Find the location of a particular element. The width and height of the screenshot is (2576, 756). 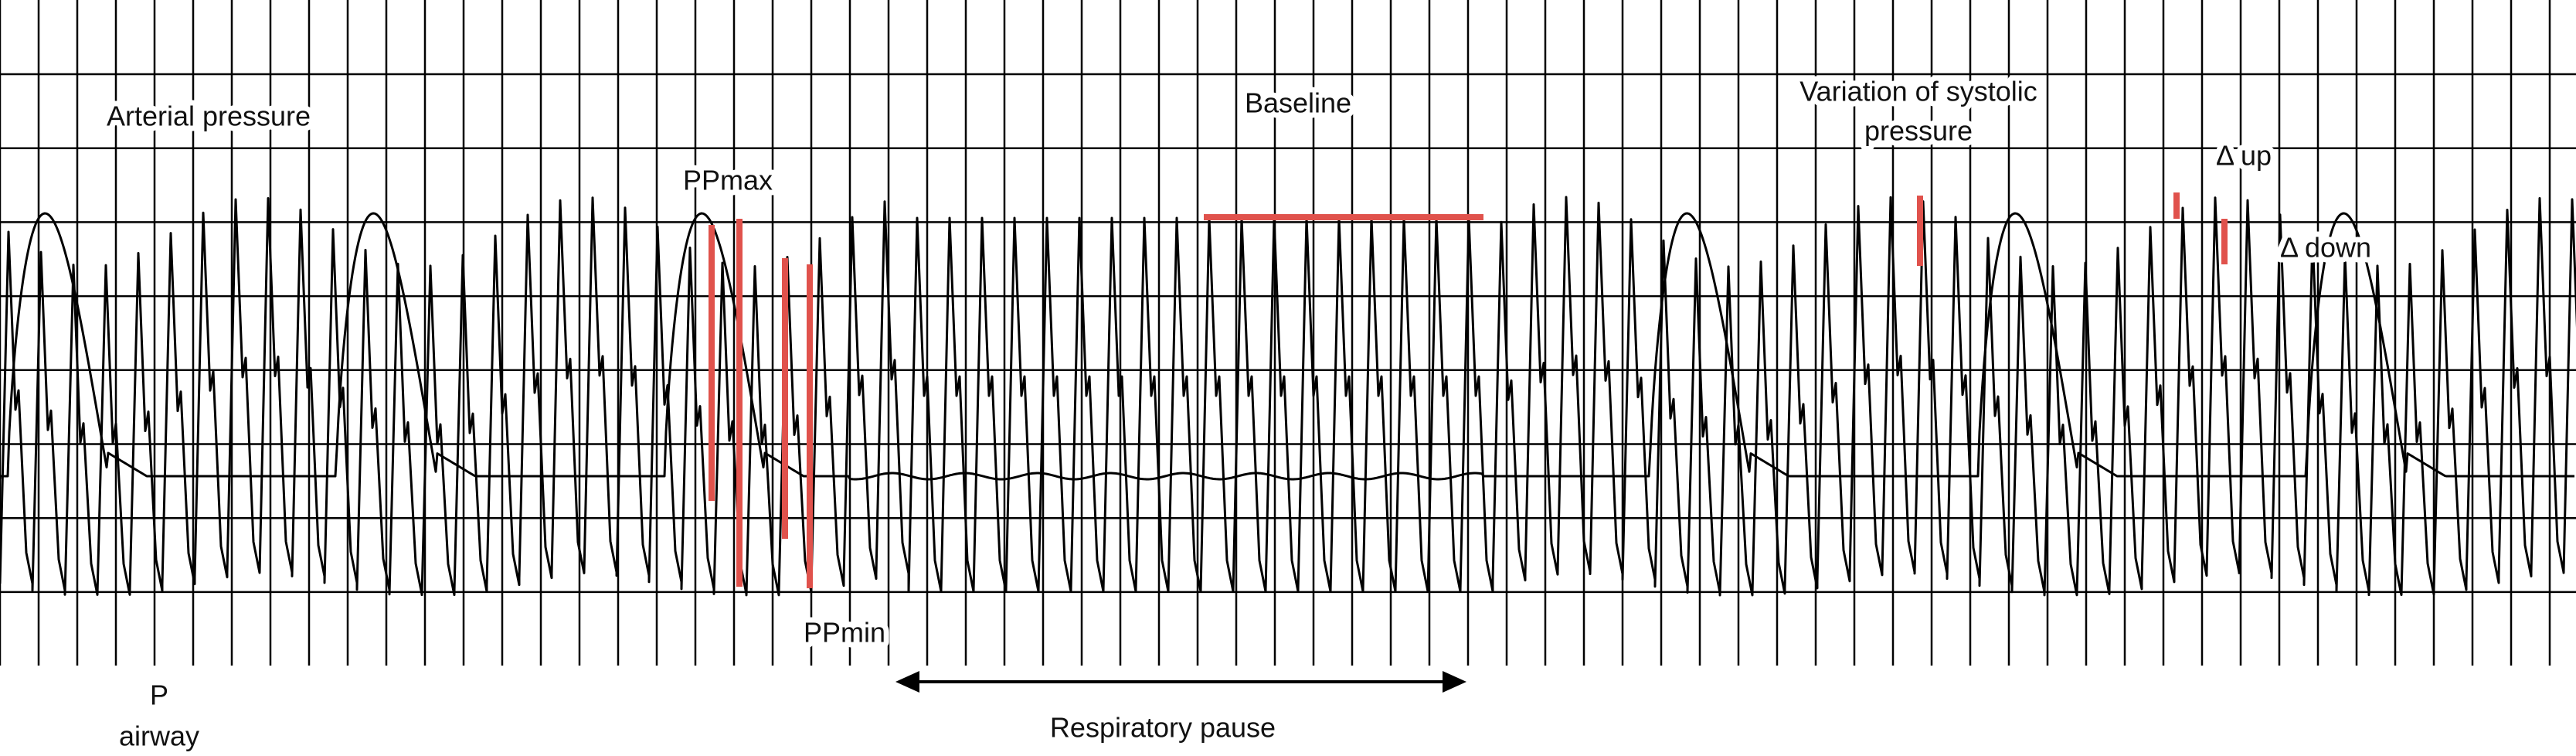

label: airway is located at coordinates (159, 736).